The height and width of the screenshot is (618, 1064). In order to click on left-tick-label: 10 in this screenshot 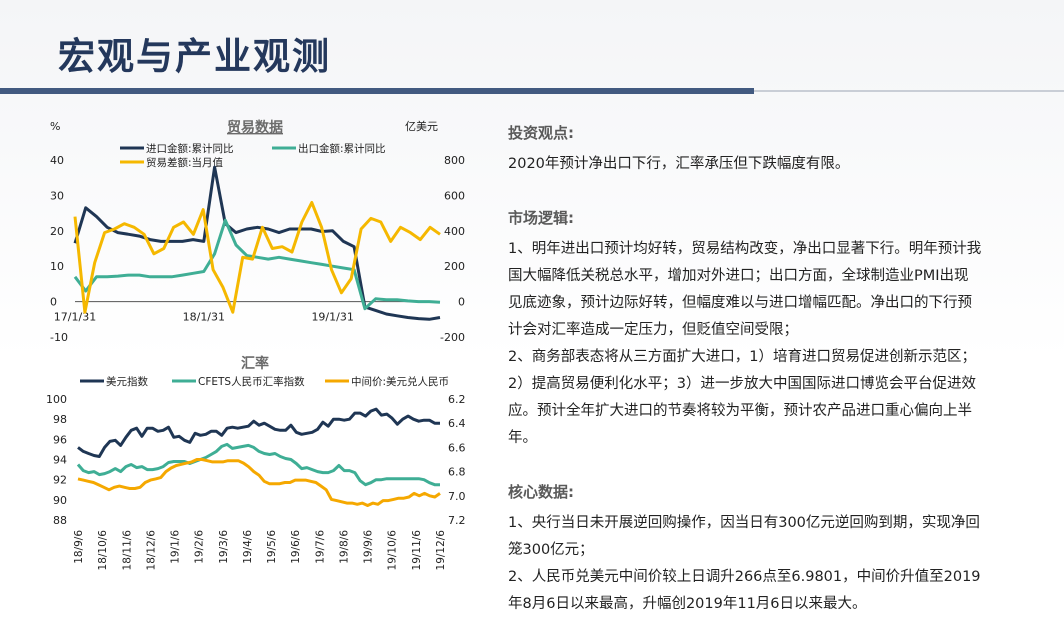, I will do `click(57, 266)`.